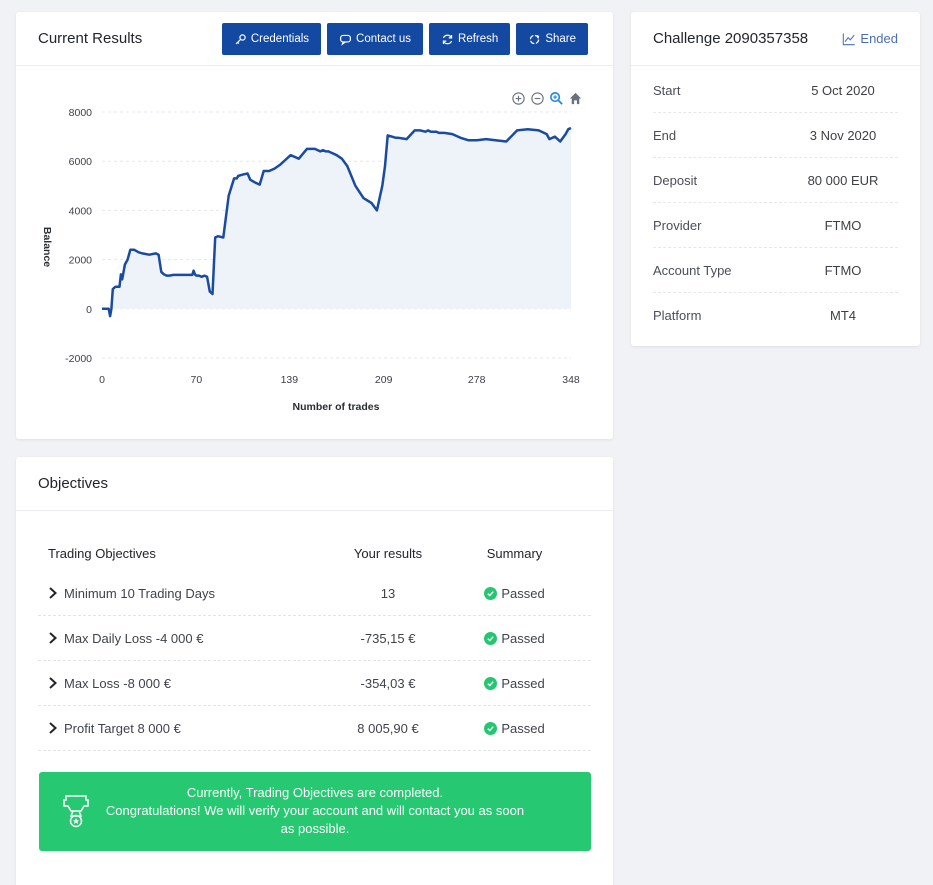  Describe the element at coordinates (843, 315) in the screenshot. I see `detail-value: MT4` at that location.